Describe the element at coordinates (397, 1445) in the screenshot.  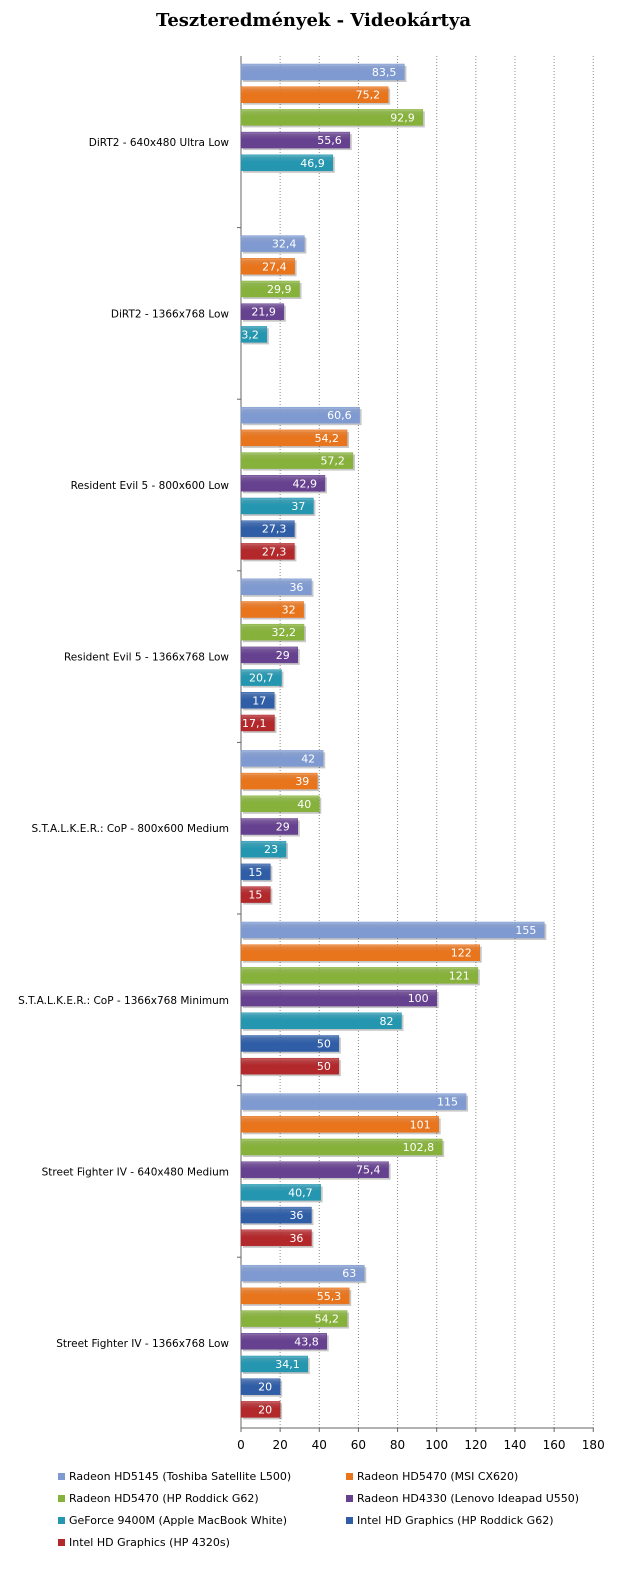
I see `x-tick-label: 80` at that location.